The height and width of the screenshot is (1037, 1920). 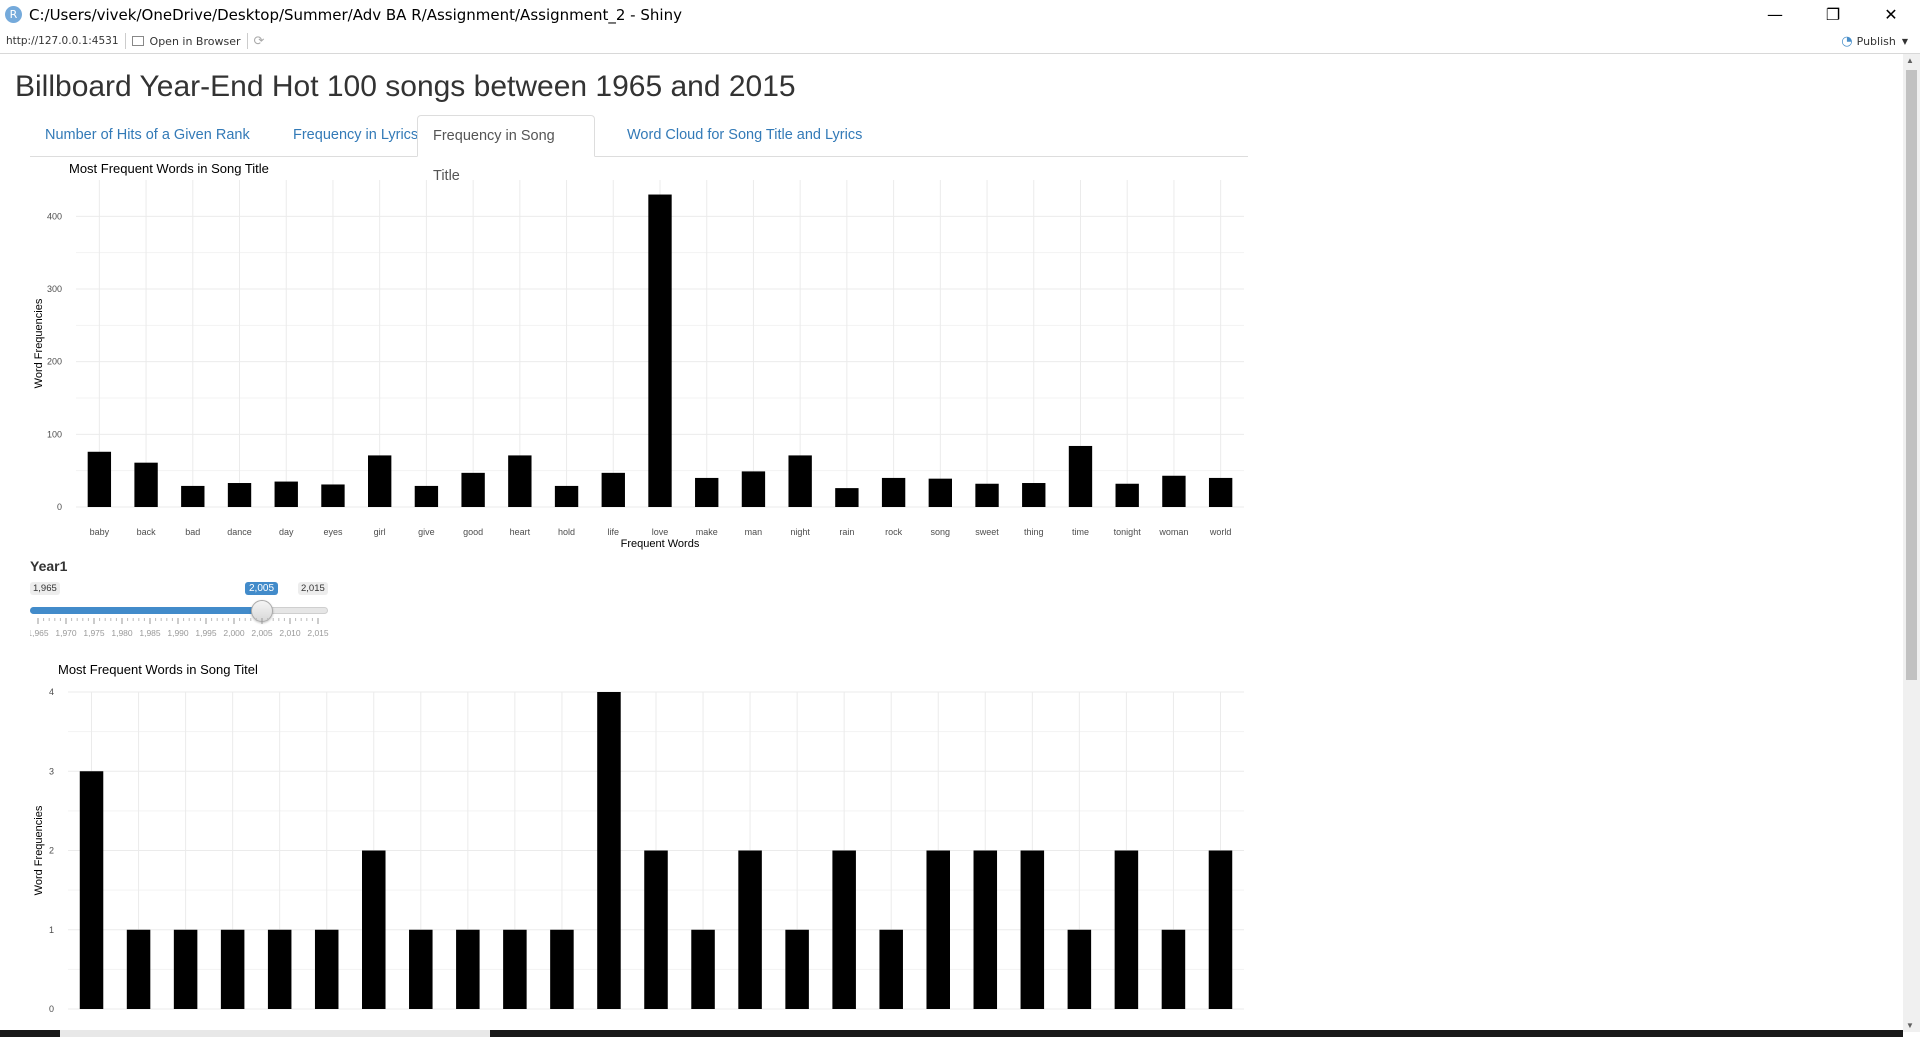 I want to click on restore-button: ❐, so click(x=1833, y=14).